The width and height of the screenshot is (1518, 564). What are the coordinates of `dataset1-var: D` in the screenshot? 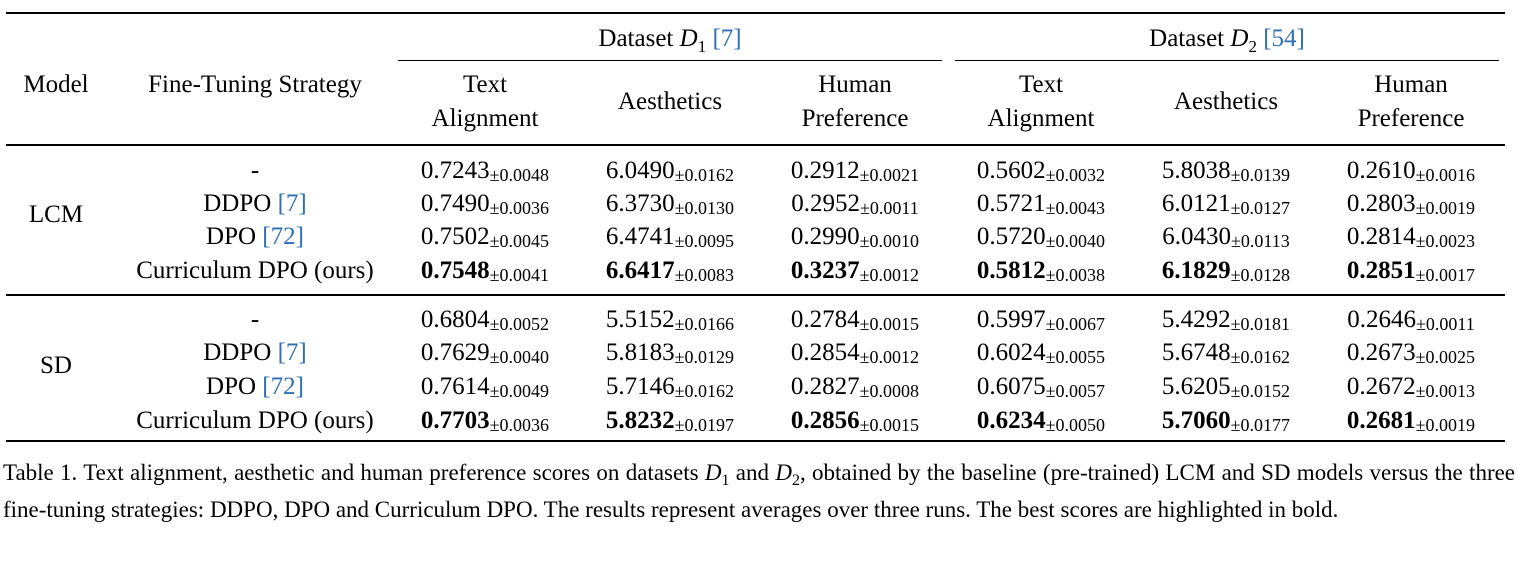 It's located at (688, 38).